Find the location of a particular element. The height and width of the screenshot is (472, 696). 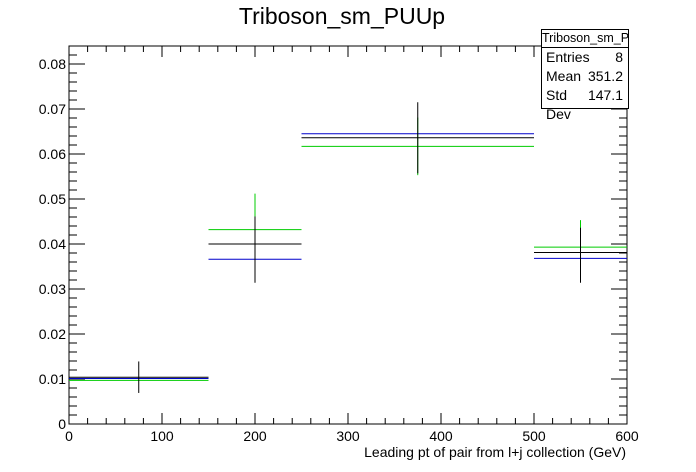

stddev-label: Std Dev is located at coordinates (558, 104).